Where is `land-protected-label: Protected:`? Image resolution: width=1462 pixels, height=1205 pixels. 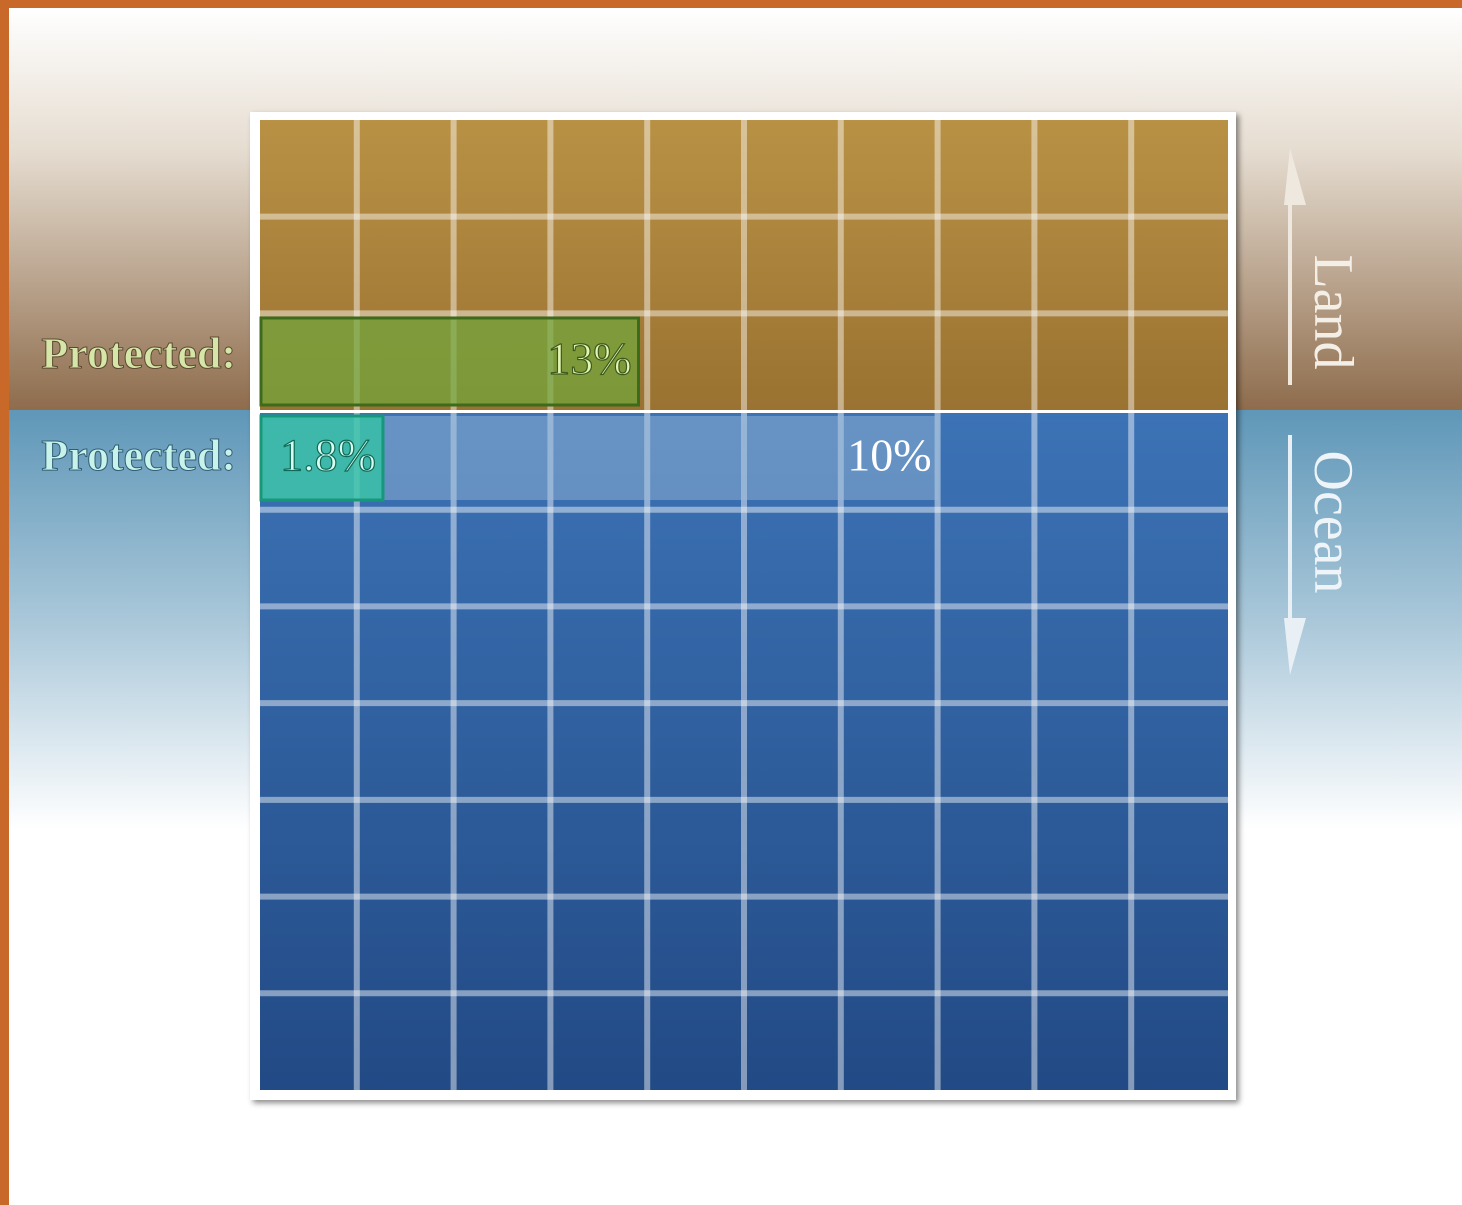 land-protected-label: Protected: is located at coordinates (138, 353).